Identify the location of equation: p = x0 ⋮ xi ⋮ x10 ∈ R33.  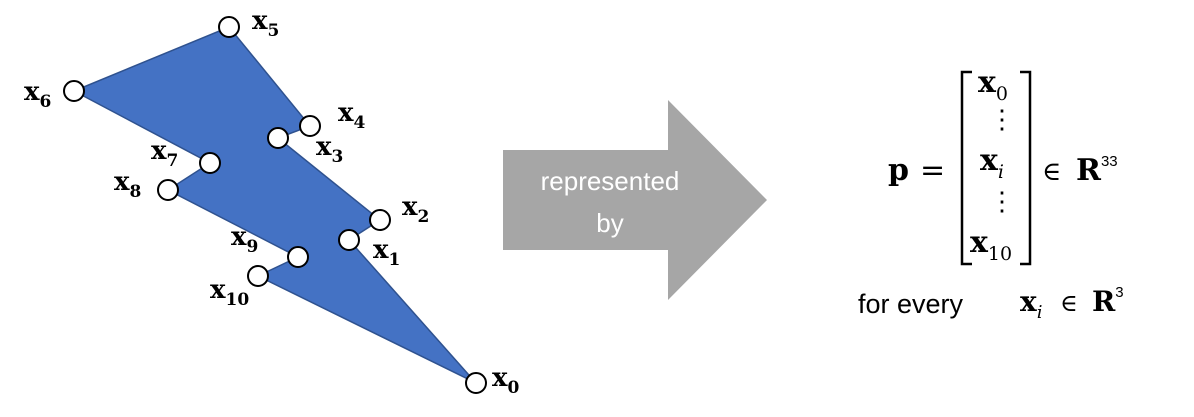
(1003, 165).